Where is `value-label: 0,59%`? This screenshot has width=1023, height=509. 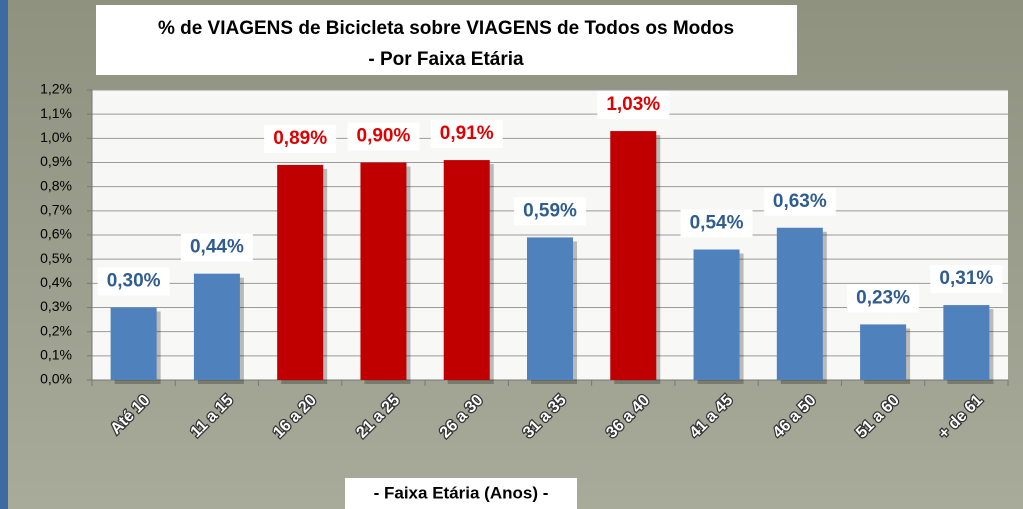 value-label: 0,59% is located at coordinates (550, 210).